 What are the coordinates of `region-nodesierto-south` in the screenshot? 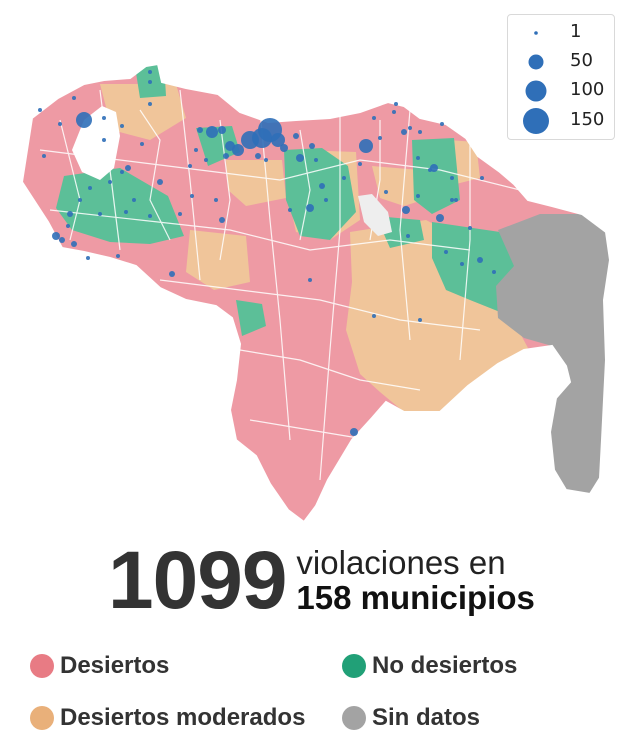 It's located at (251, 318).